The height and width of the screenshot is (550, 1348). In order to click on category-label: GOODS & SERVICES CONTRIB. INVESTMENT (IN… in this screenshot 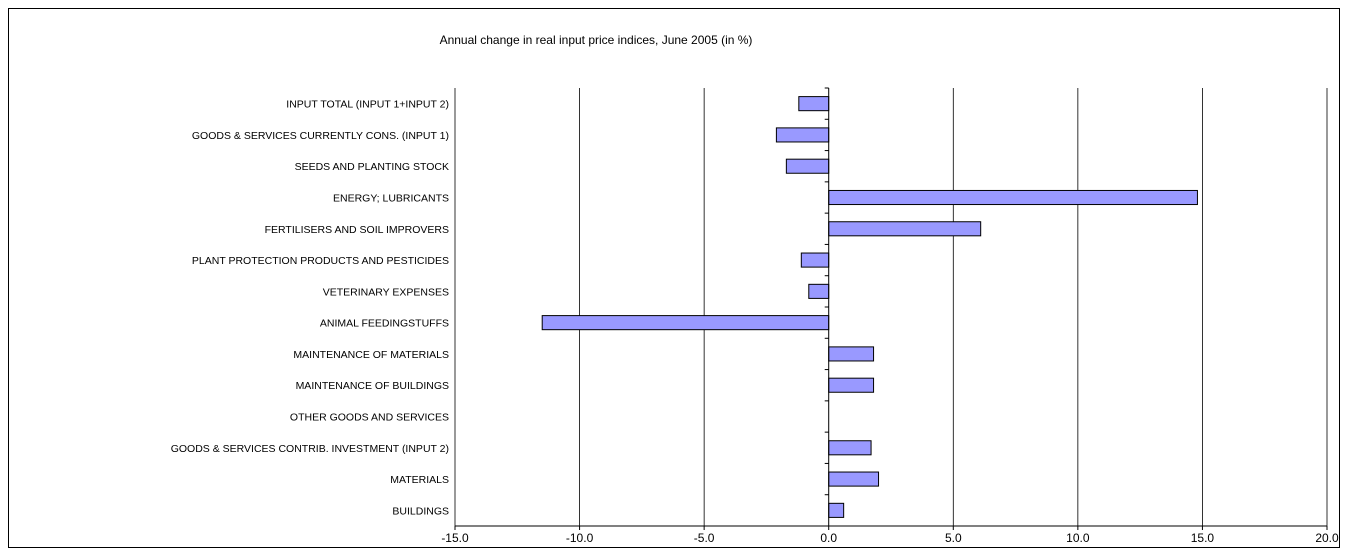, I will do `click(310, 449)`.